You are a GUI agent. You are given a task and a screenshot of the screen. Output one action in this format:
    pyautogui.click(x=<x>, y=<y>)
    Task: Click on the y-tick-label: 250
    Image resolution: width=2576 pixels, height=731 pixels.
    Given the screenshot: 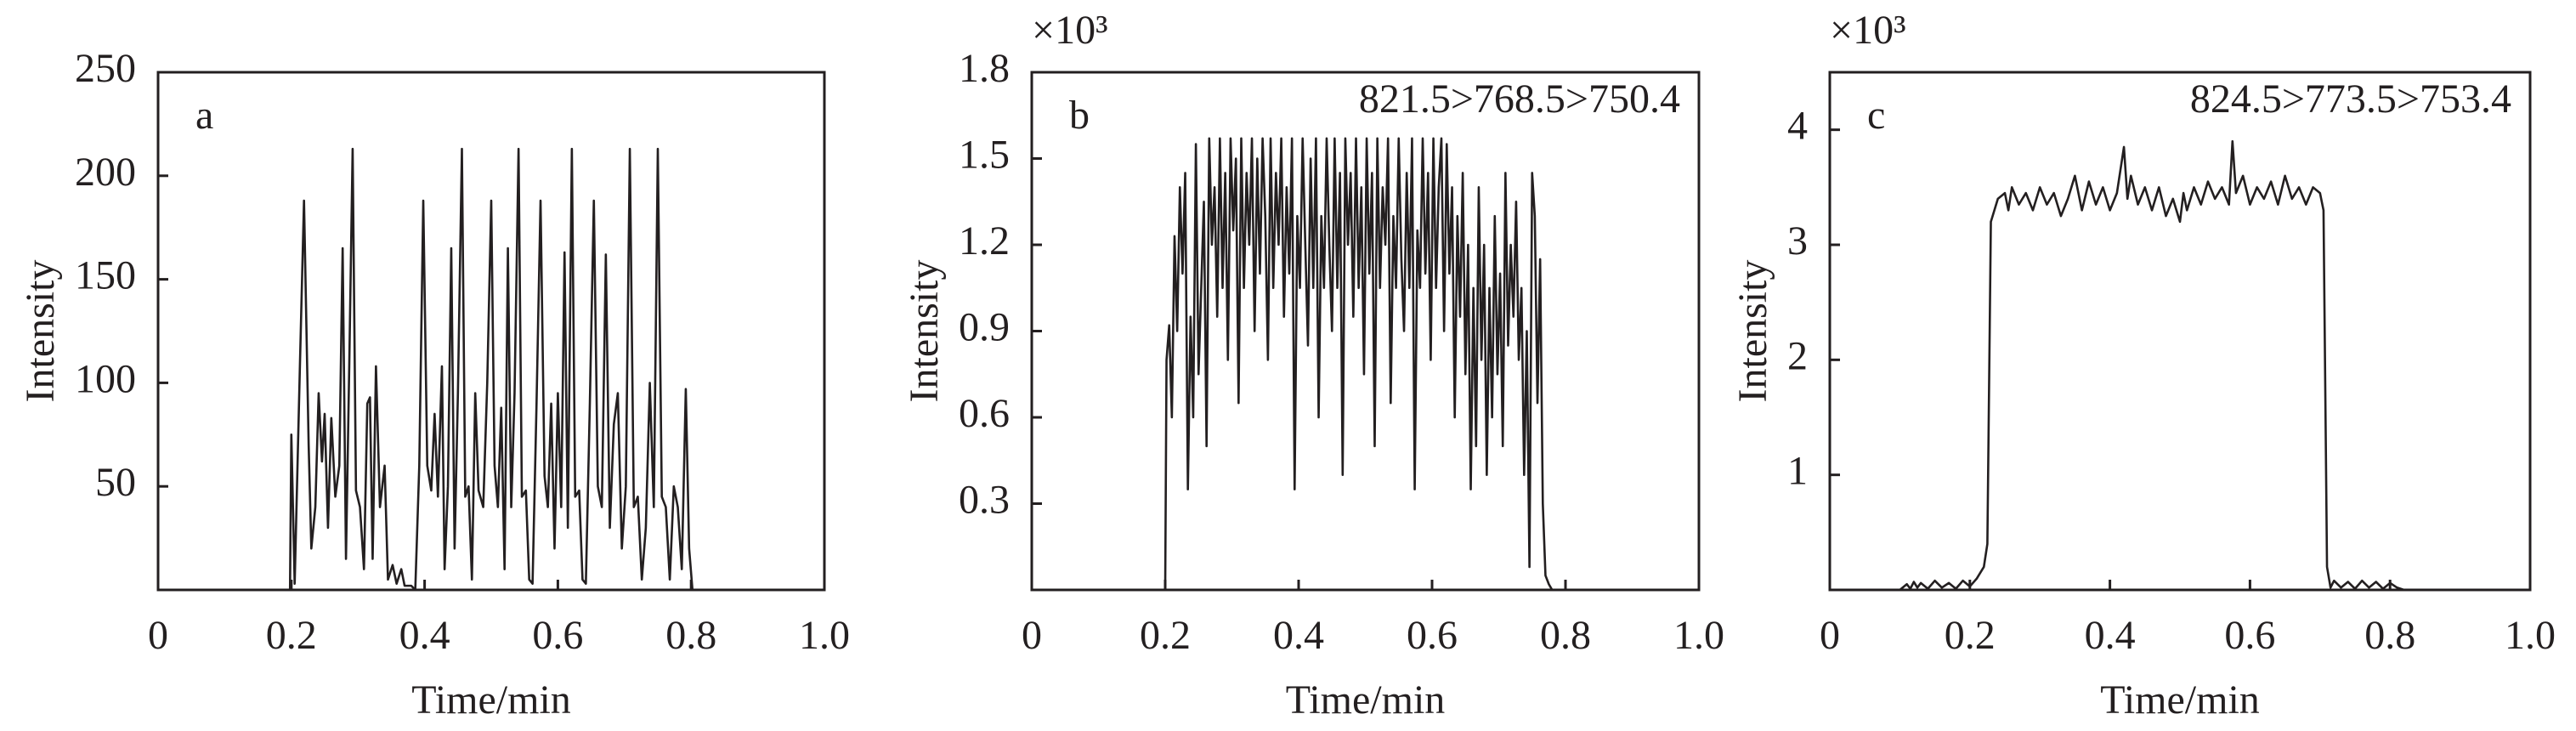 What is the action you would take?
    pyautogui.click(x=105, y=68)
    